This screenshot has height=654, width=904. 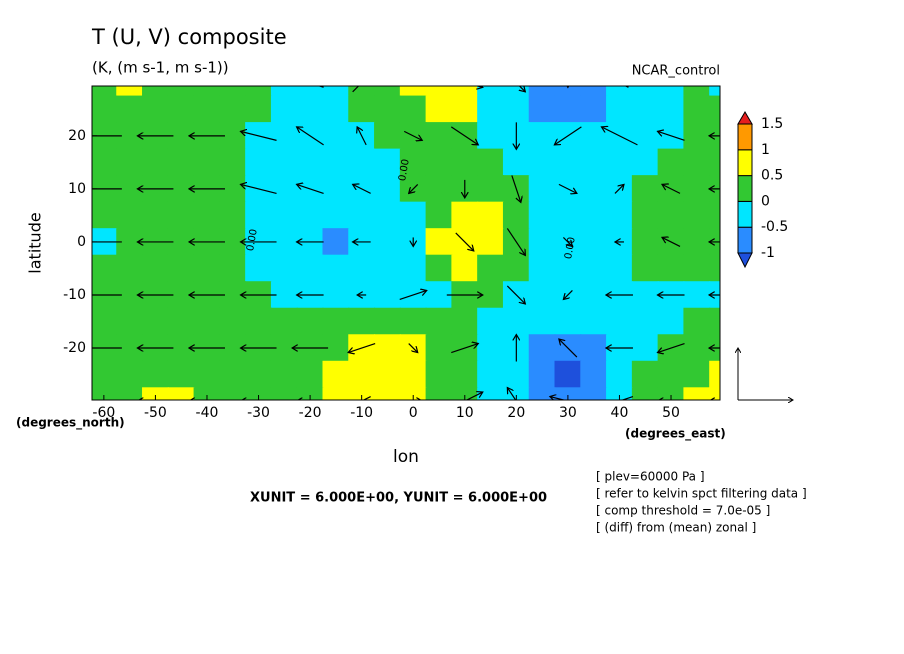 What do you see at coordinates (683, 511) in the screenshot?
I see `note: [ comp threshold = 7.0e-05 ]` at bounding box center [683, 511].